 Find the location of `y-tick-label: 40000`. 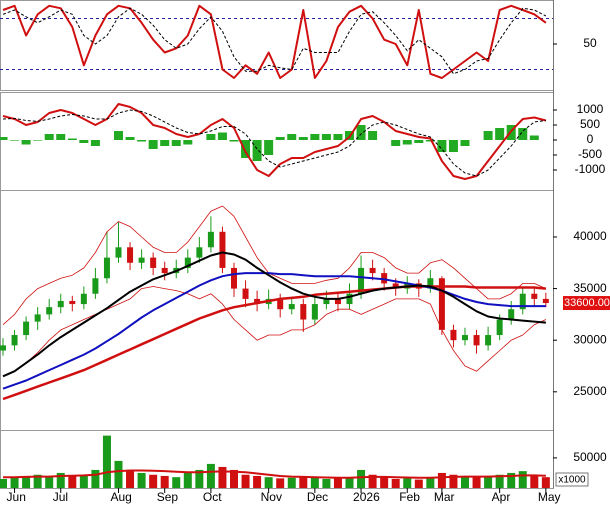

y-tick-label: 40000 is located at coordinates (590, 236).